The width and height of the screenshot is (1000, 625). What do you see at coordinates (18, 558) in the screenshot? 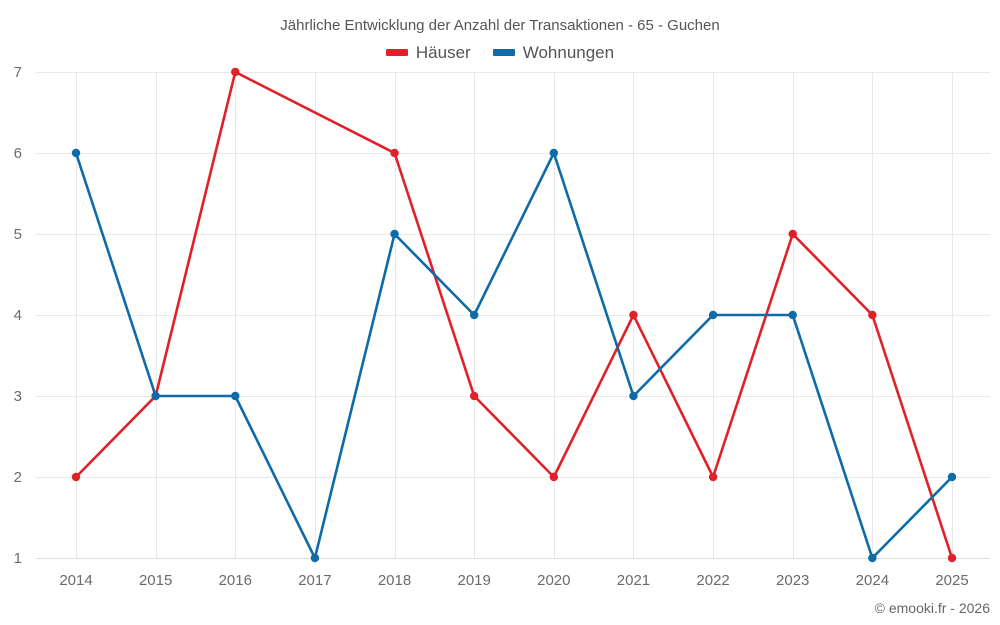
I see `y-axis-tick-label: 1` at bounding box center [18, 558].